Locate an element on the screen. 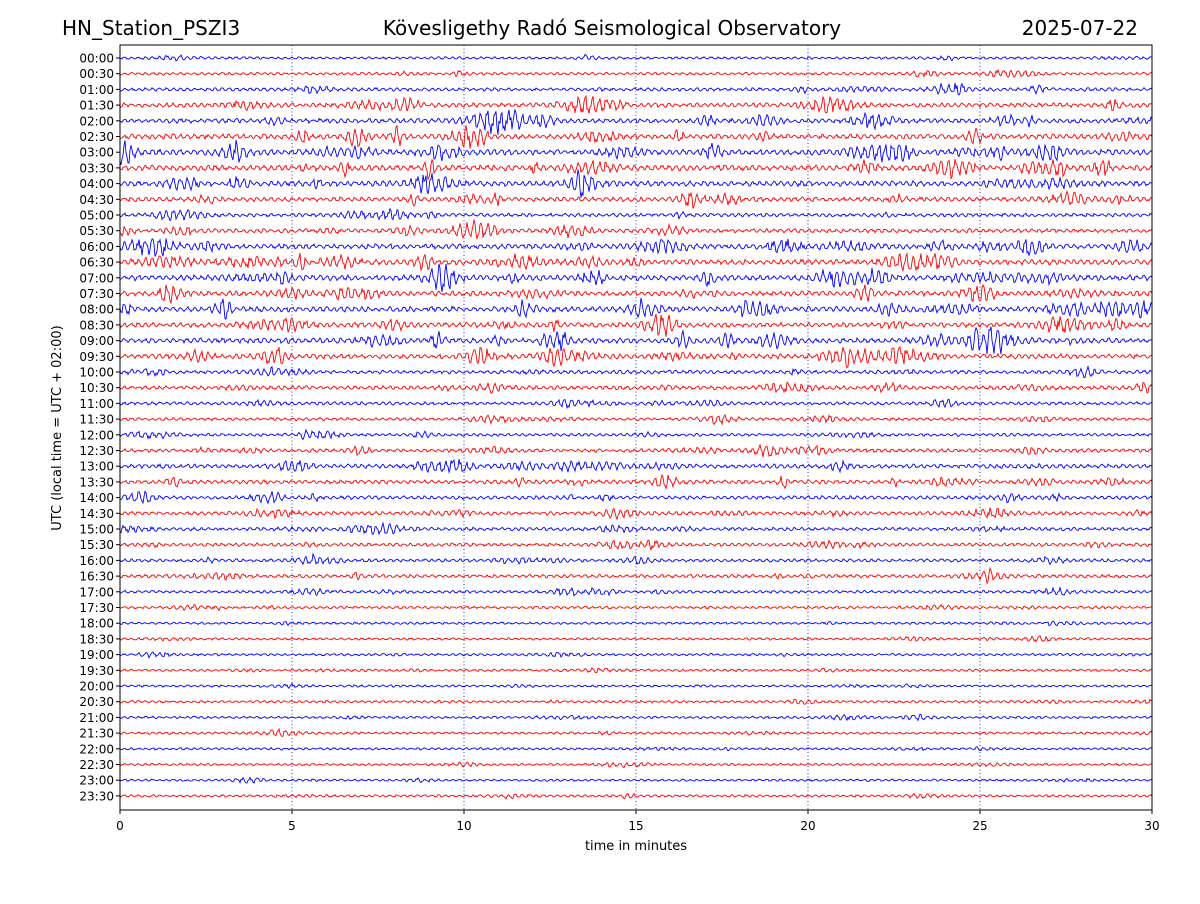 The height and width of the screenshot is (904, 1200). x-axis-label: time in minutes is located at coordinates (636, 846).